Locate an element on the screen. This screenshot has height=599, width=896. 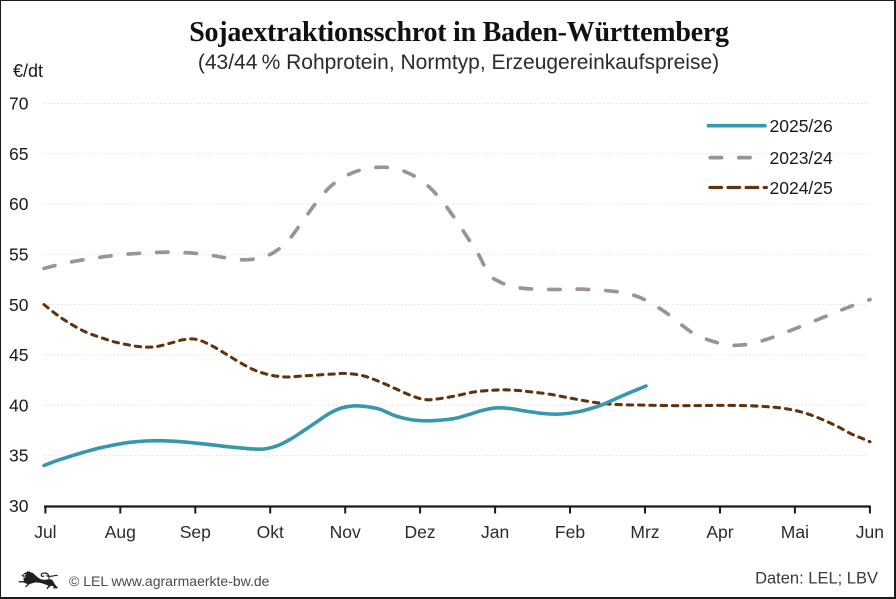
svg-text: Aug is located at coordinates (120, 532).